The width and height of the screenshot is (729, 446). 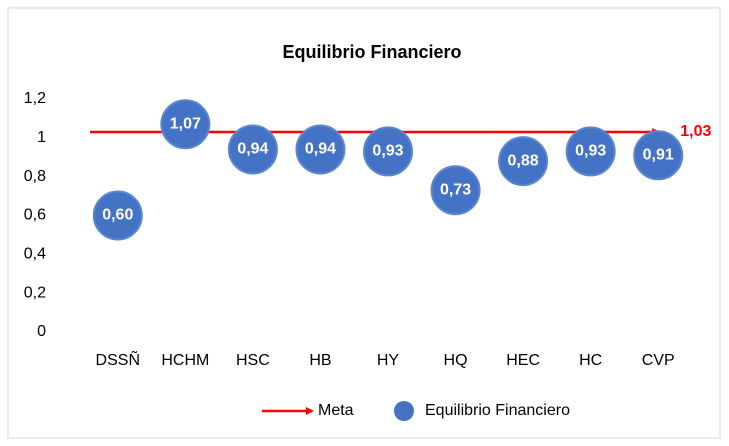 What do you see at coordinates (456, 360) in the screenshot?
I see `x-tick-label: HQ` at bounding box center [456, 360].